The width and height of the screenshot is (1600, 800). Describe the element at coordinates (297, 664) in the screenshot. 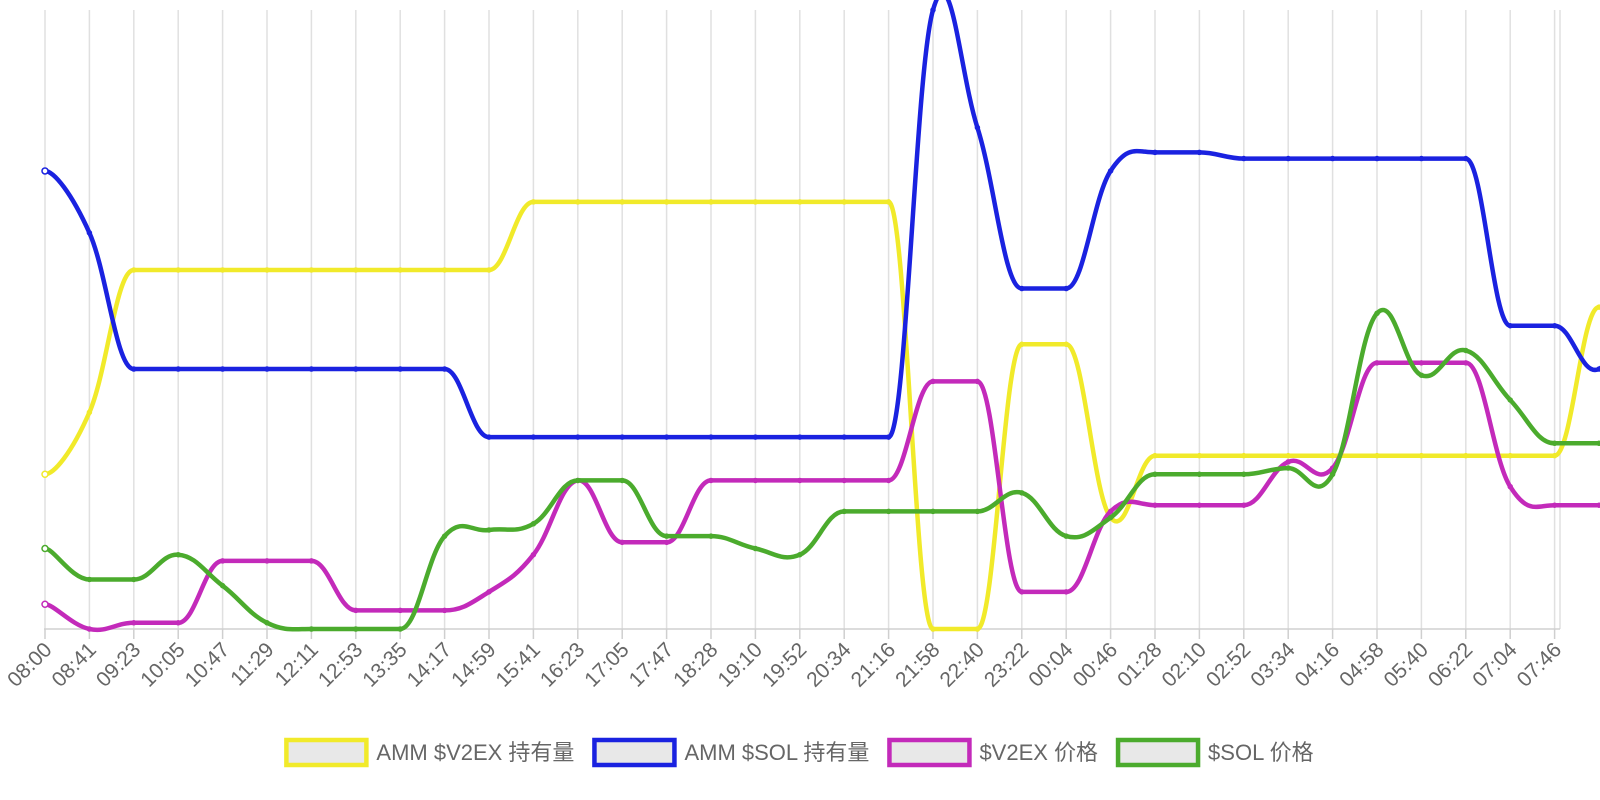

I see `x-tick-label: 12:11` at that location.